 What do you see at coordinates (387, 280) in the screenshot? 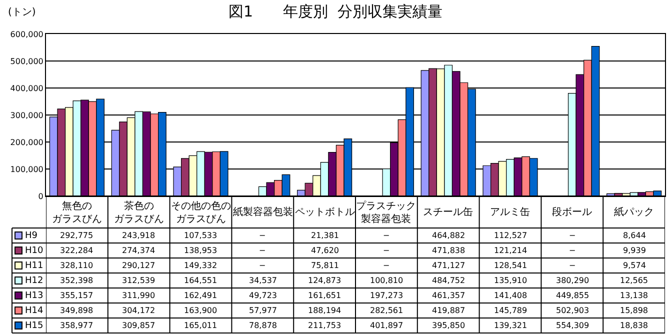
I see `data-label: 100,810` at bounding box center [387, 280].